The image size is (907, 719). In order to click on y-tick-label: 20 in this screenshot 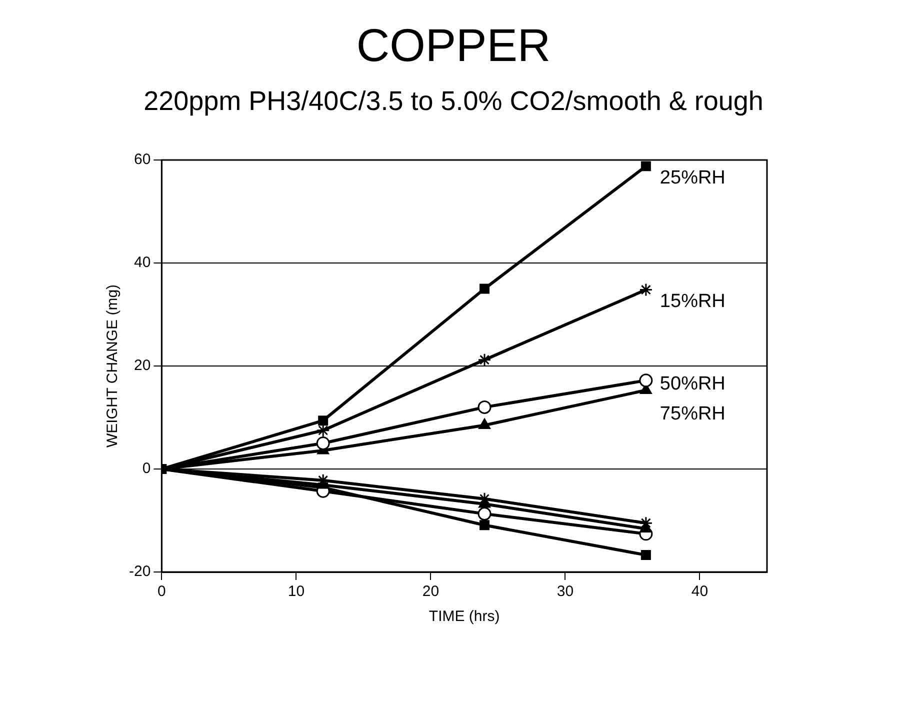, I will do `click(142, 365)`.